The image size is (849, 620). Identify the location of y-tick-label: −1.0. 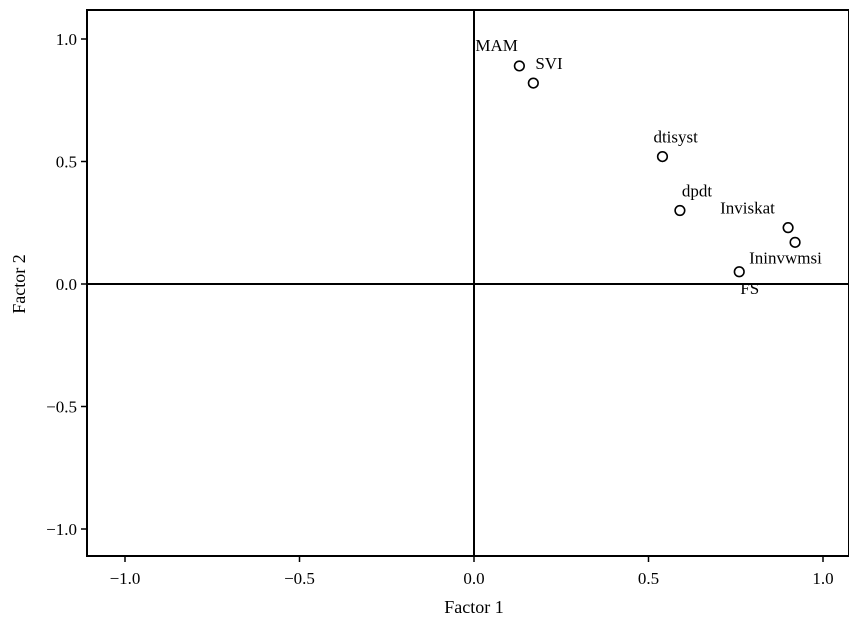
(61, 529).